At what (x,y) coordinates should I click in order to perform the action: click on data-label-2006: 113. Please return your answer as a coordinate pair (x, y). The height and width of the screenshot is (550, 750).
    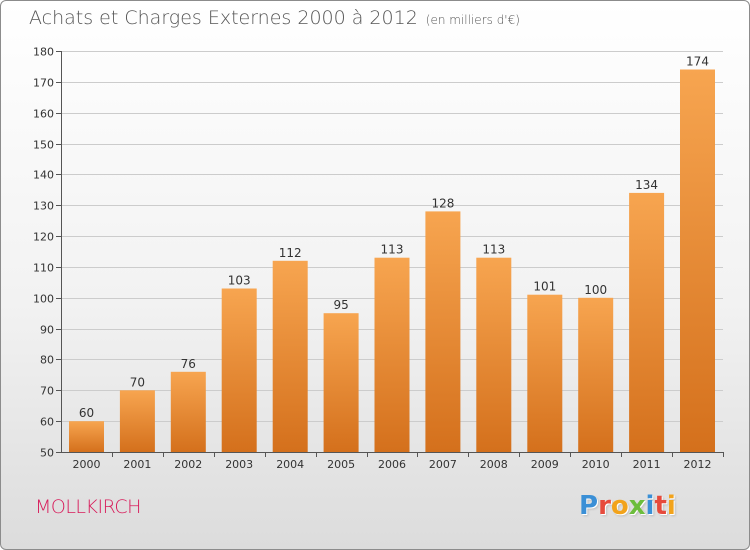
    Looking at the image, I should click on (392, 250).